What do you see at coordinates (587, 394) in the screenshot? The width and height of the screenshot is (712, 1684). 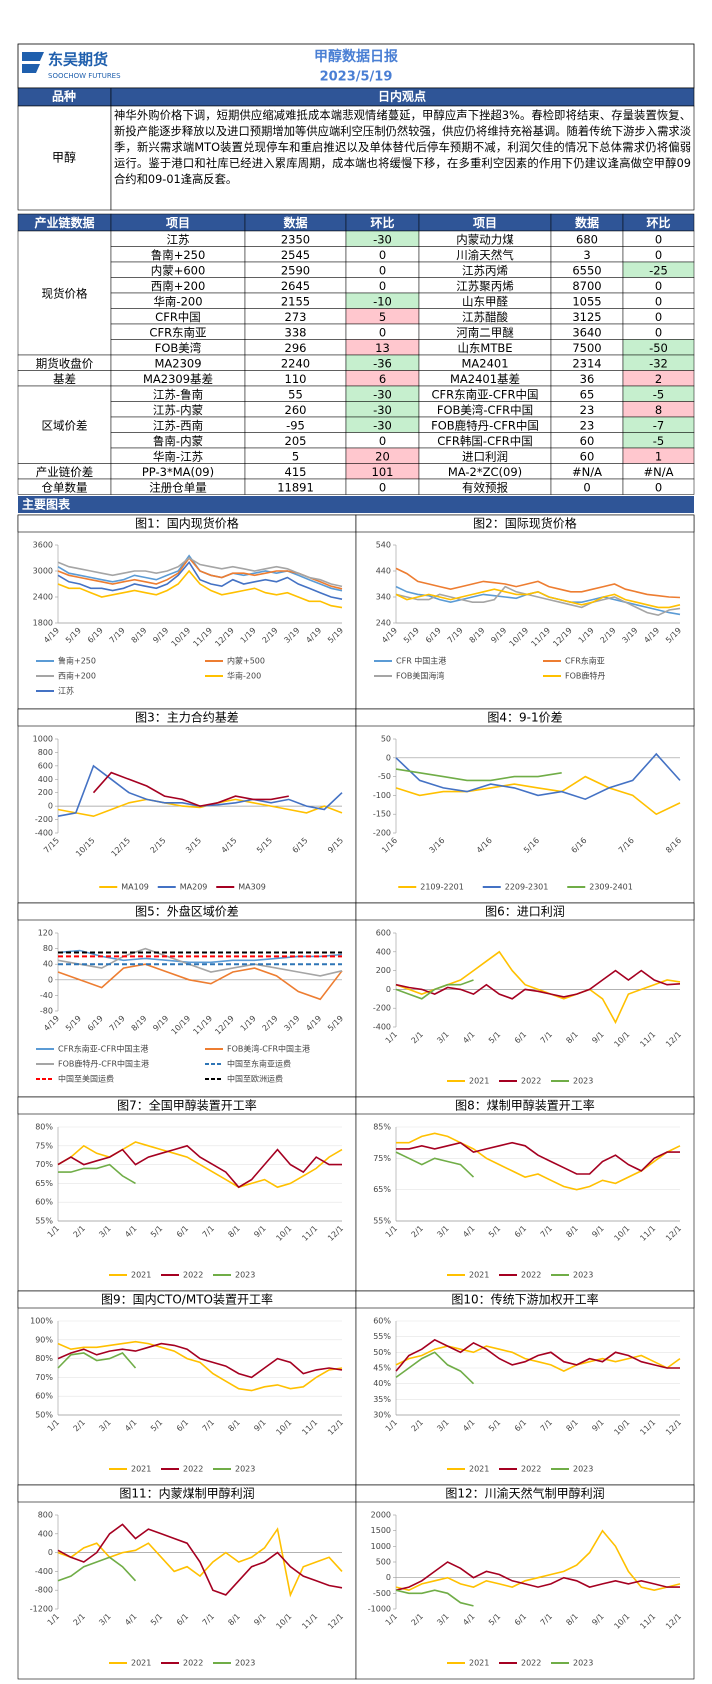 I see `table-cell-text: 65` at bounding box center [587, 394].